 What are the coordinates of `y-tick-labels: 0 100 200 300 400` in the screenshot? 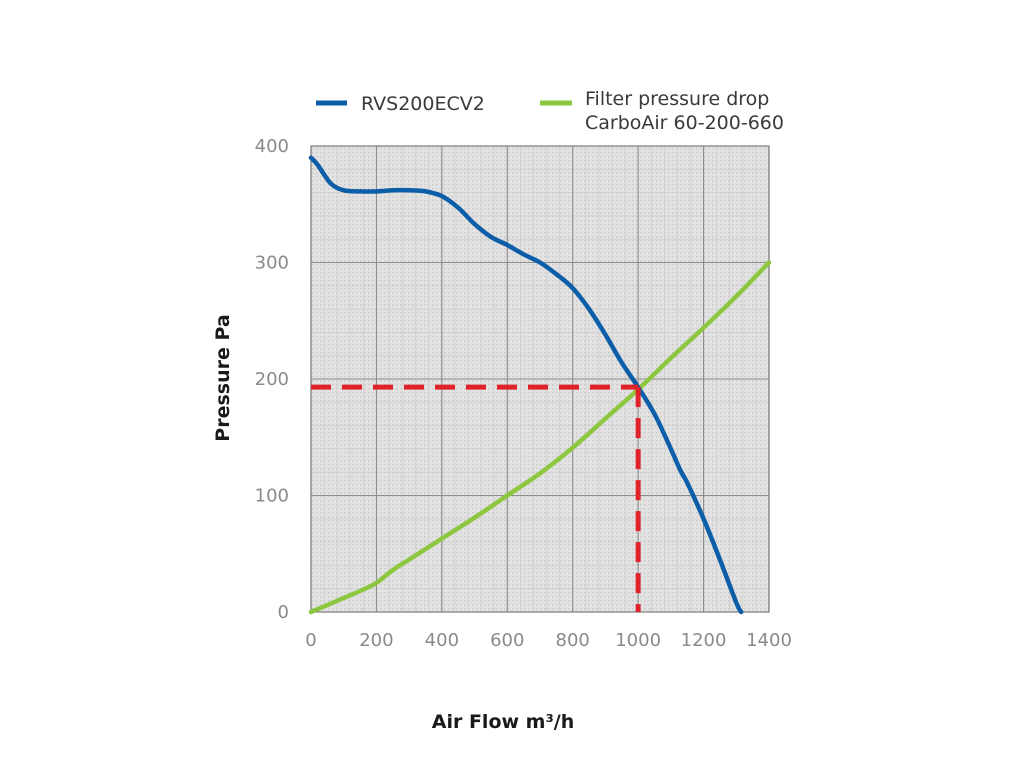 It's located at (272, 379).